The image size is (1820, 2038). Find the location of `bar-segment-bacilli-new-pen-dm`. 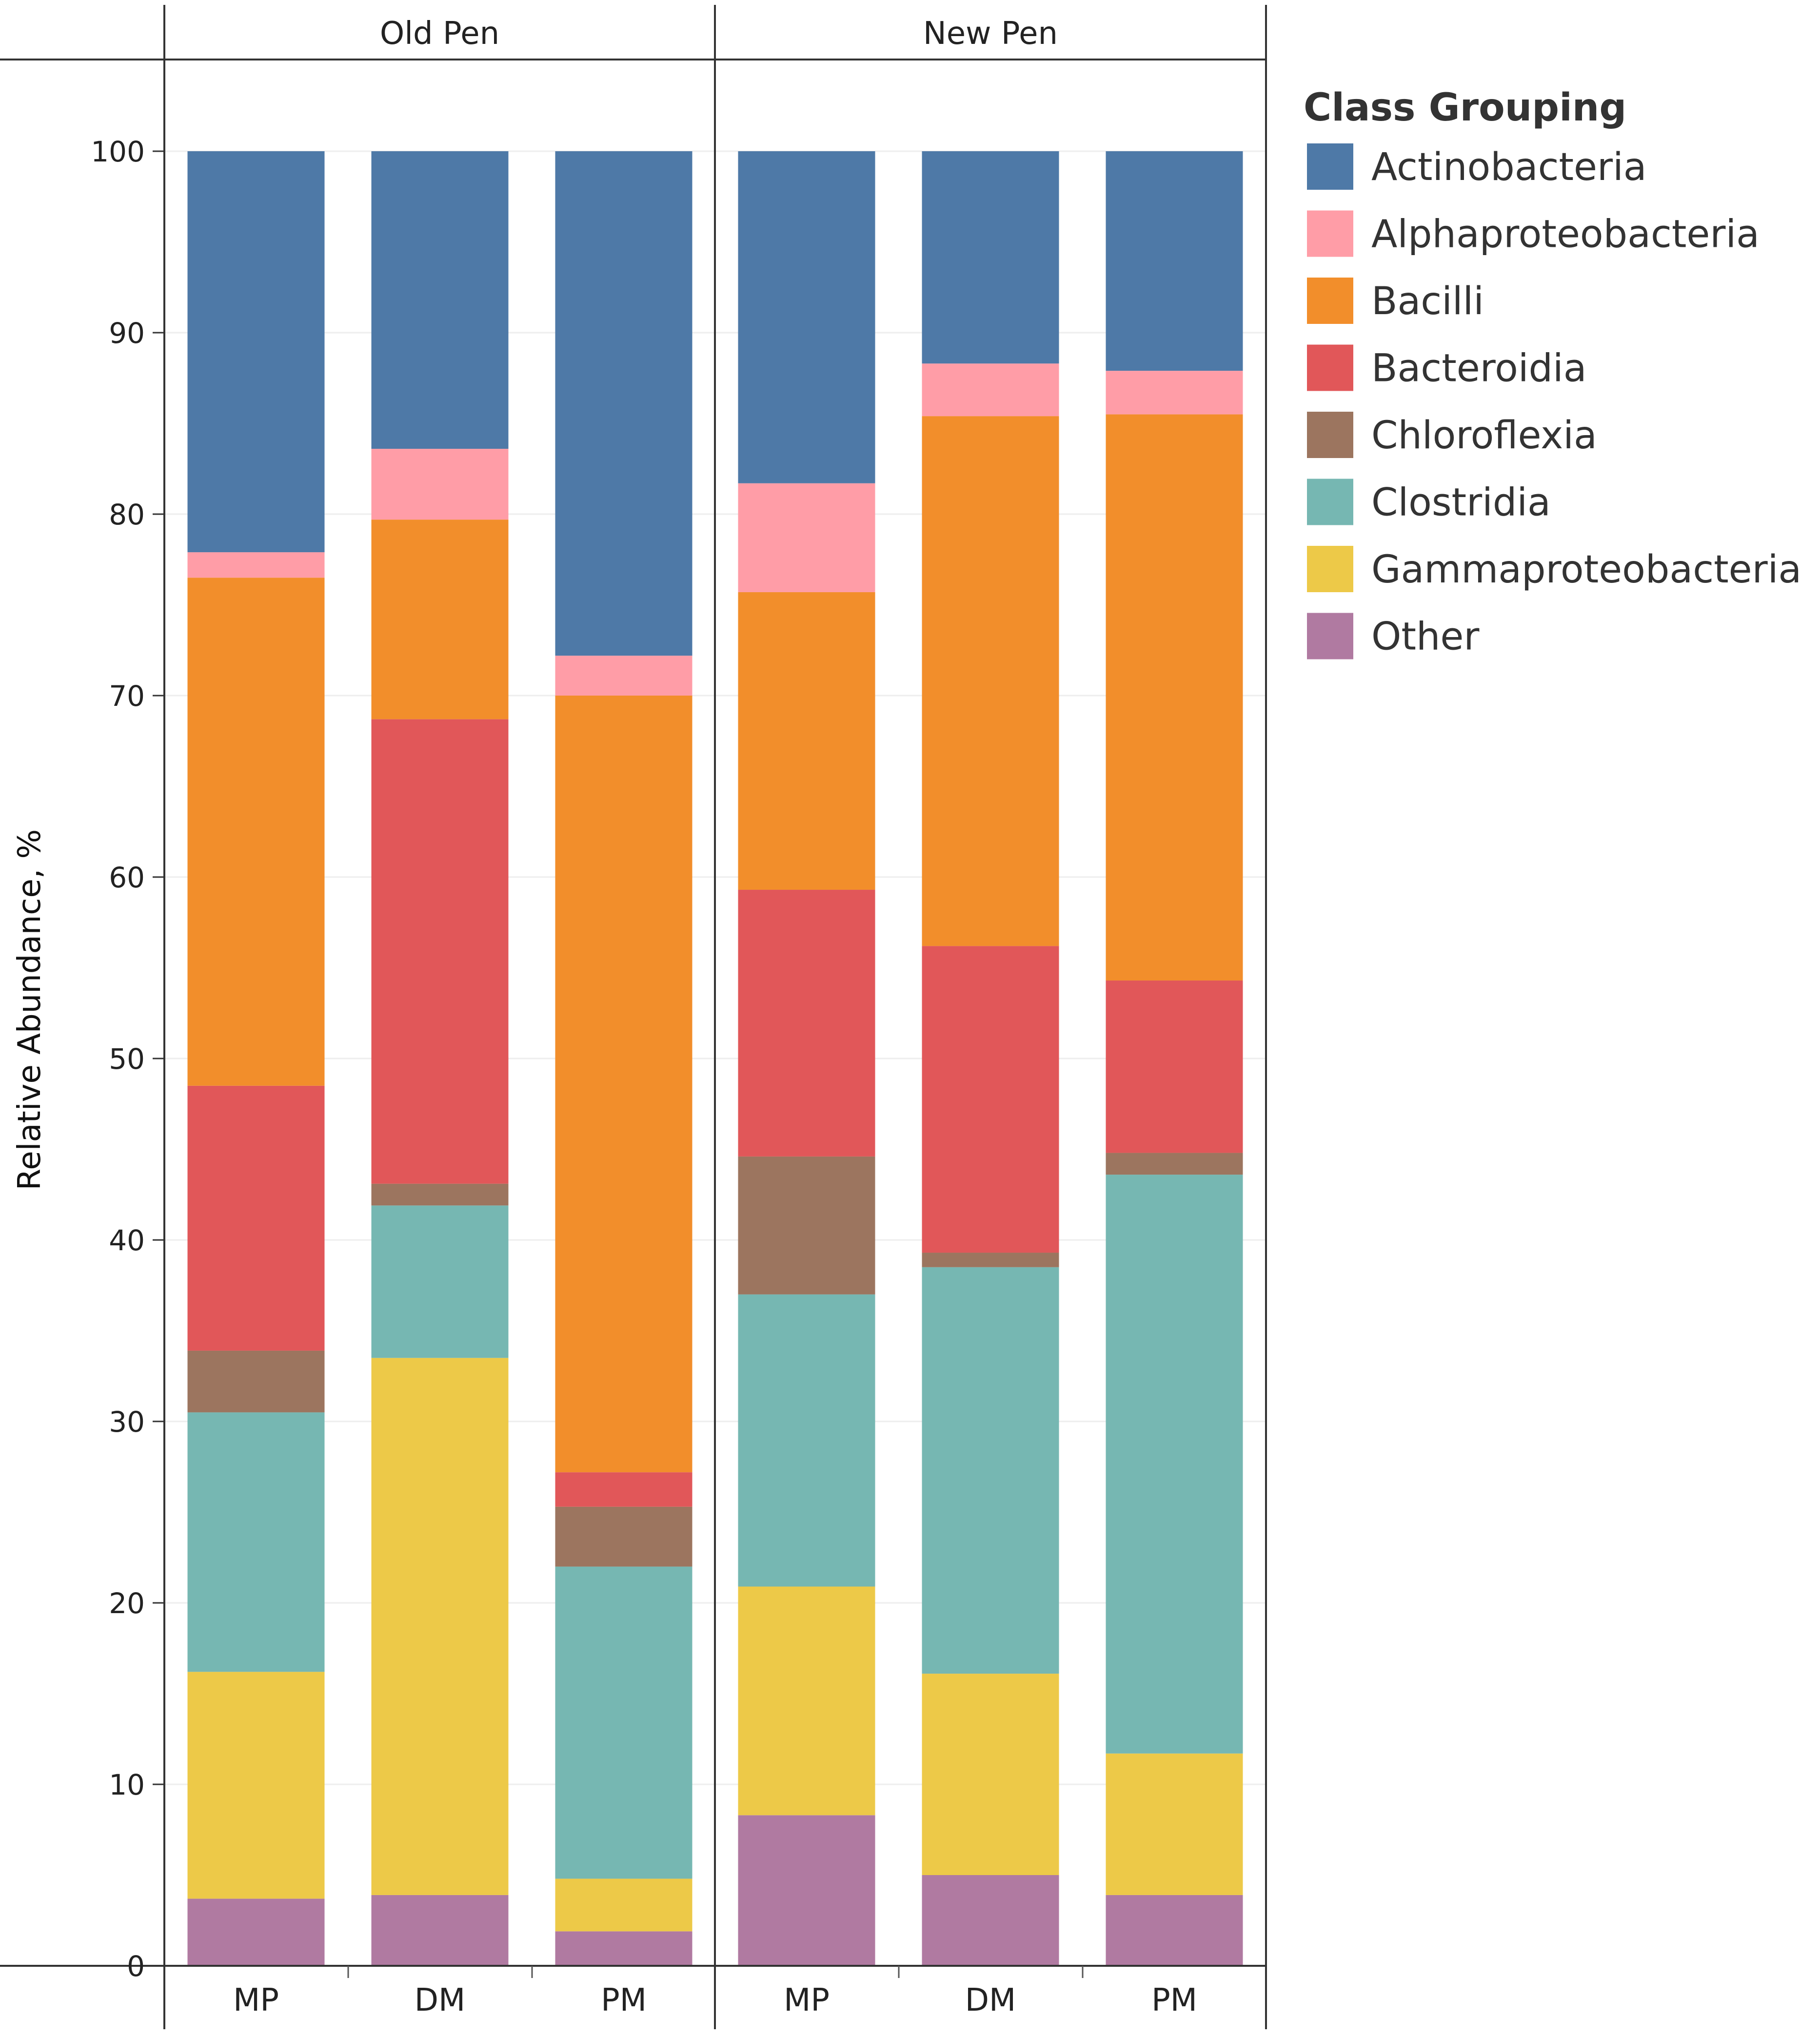

bar-segment-bacilli-new-pen-dm is located at coordinates (990, 681).